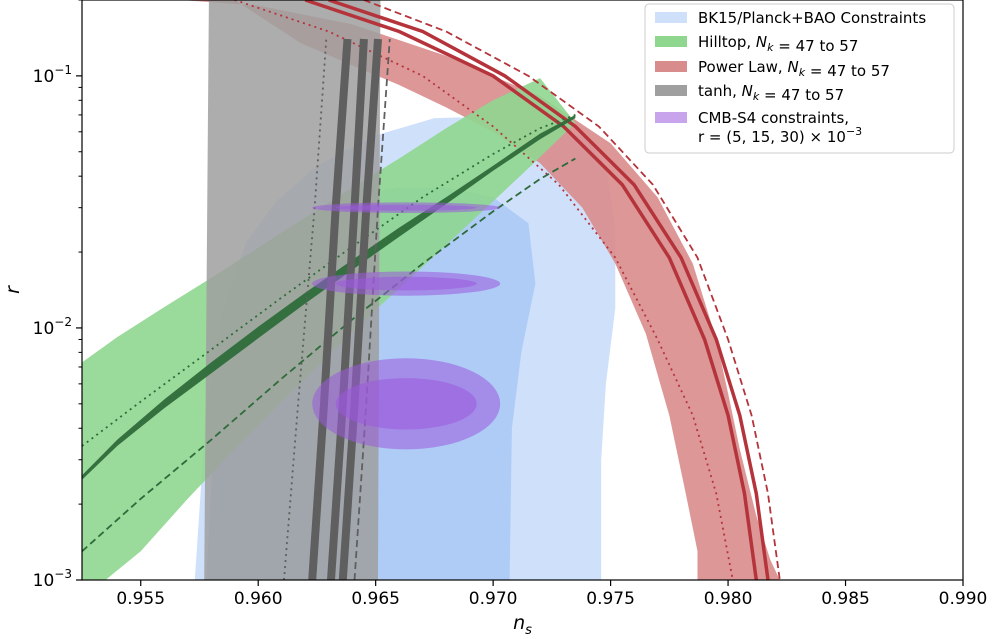 This screenshot has height=639, width=992. I want to click on tanh-n-k-47-to-57-dashed-line, so click(372, 309).